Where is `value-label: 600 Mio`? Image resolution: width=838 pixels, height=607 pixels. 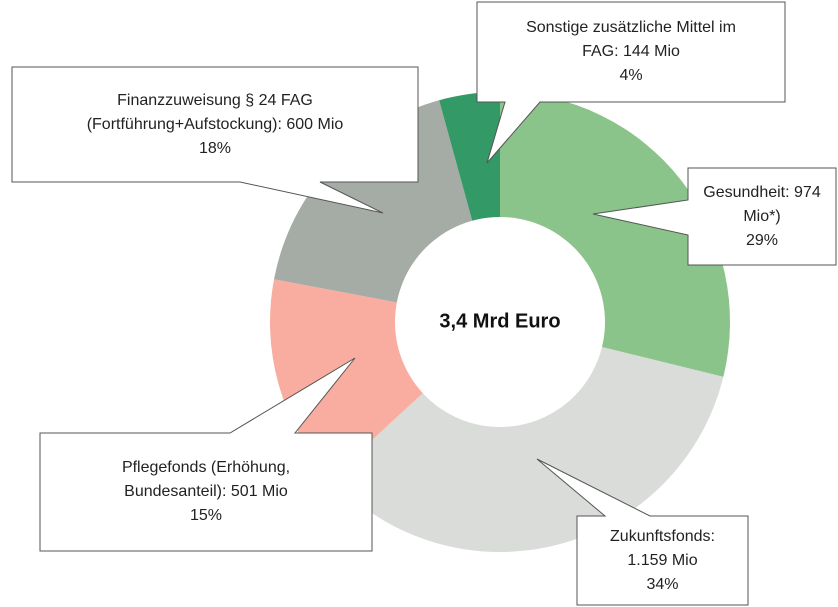 value-label: 600 Mio is located at coordinates (315, 124).